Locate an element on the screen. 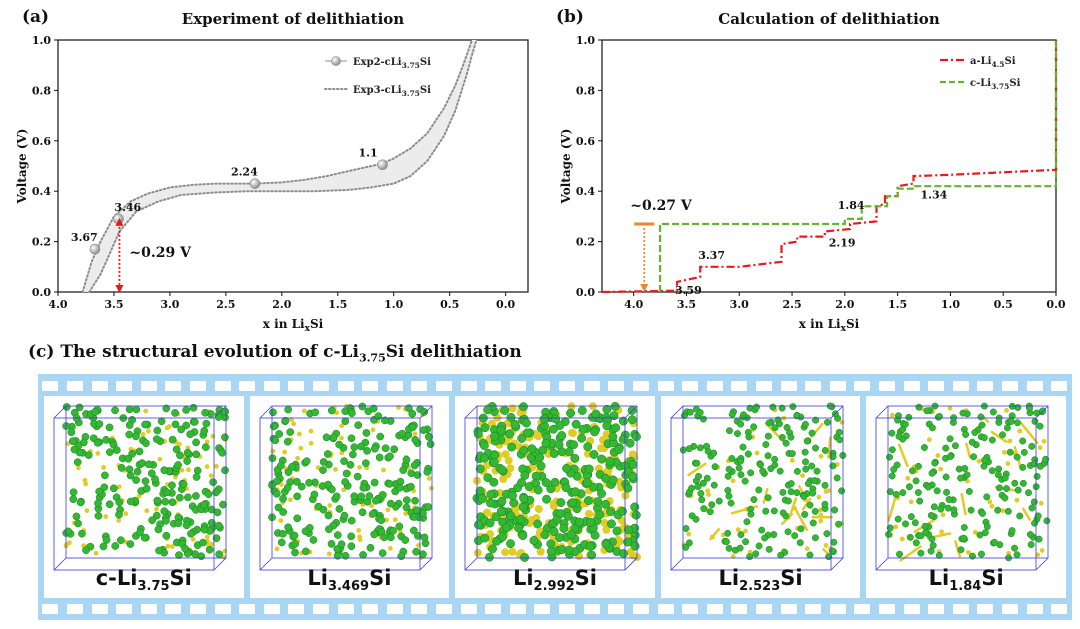  x-tick-label: 1.5 is located at coordinates (897, 304).